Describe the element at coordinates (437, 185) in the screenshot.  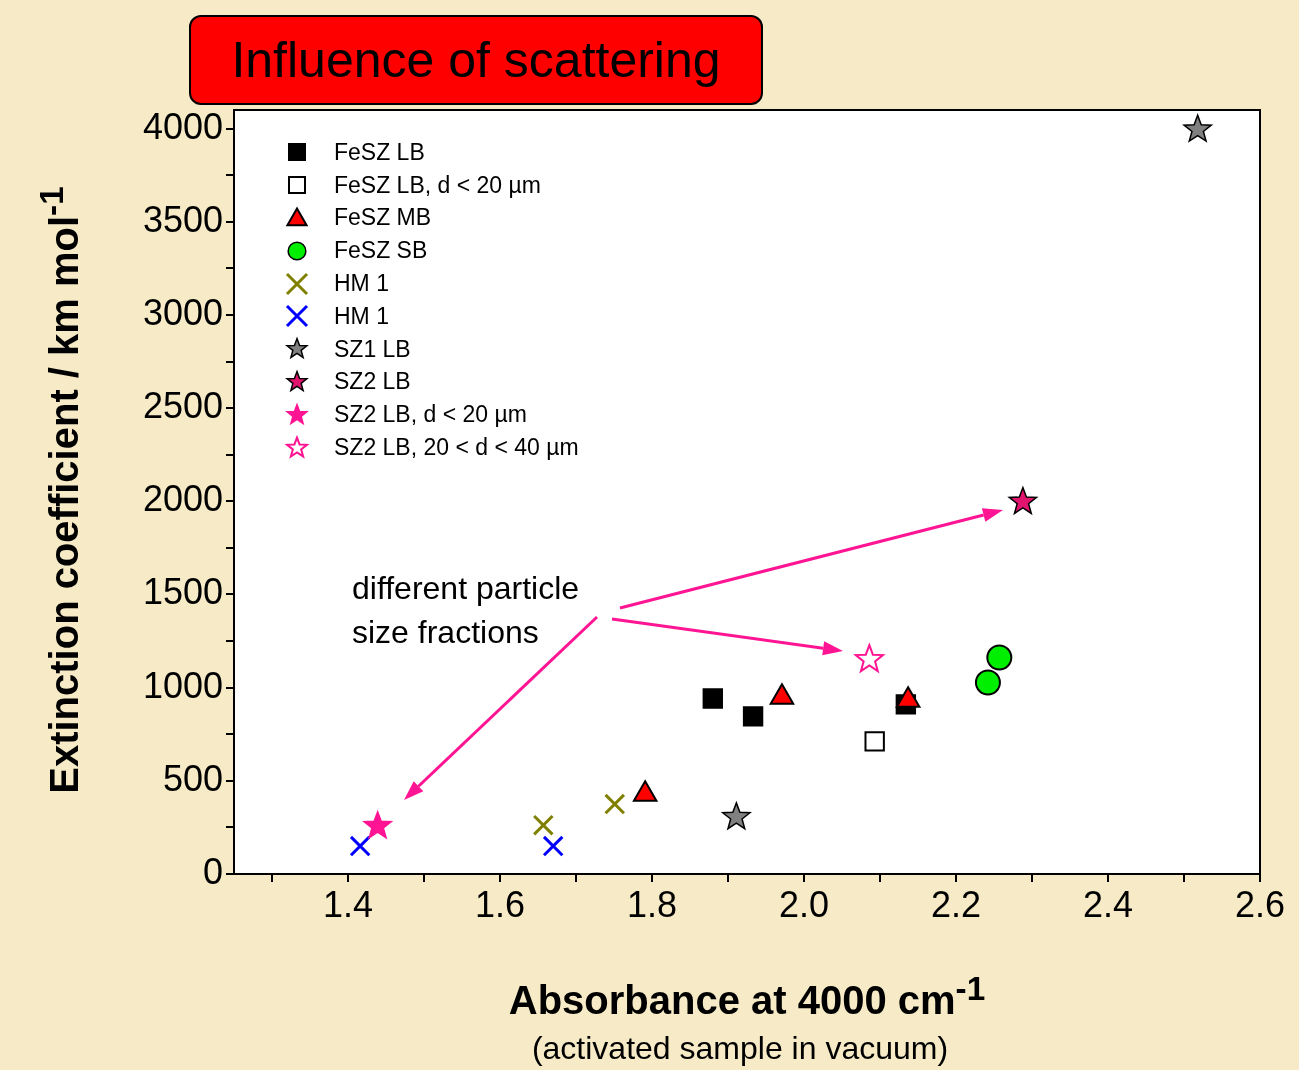
I see `legend-label: FeSZ LB, d < 20 µm` at that location.